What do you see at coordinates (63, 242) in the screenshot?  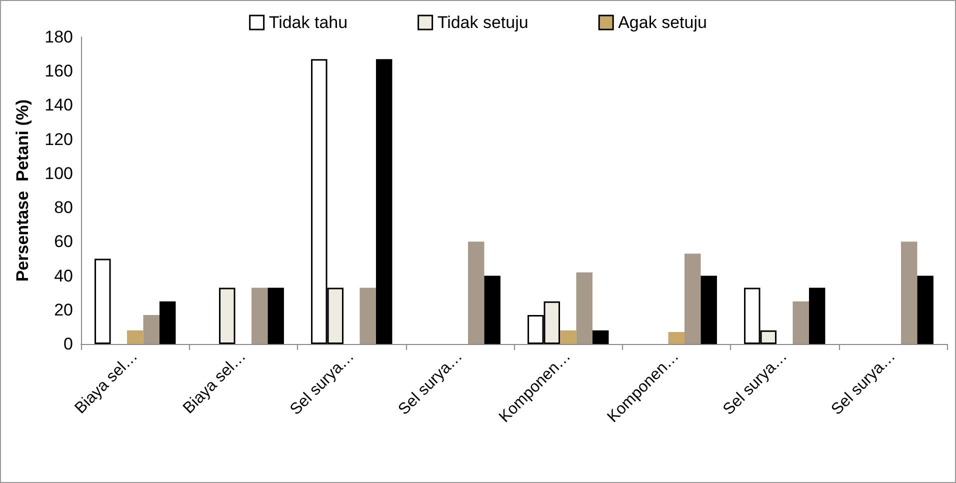 I see `y-tick-label: 60` at bounding box center [63, 242].